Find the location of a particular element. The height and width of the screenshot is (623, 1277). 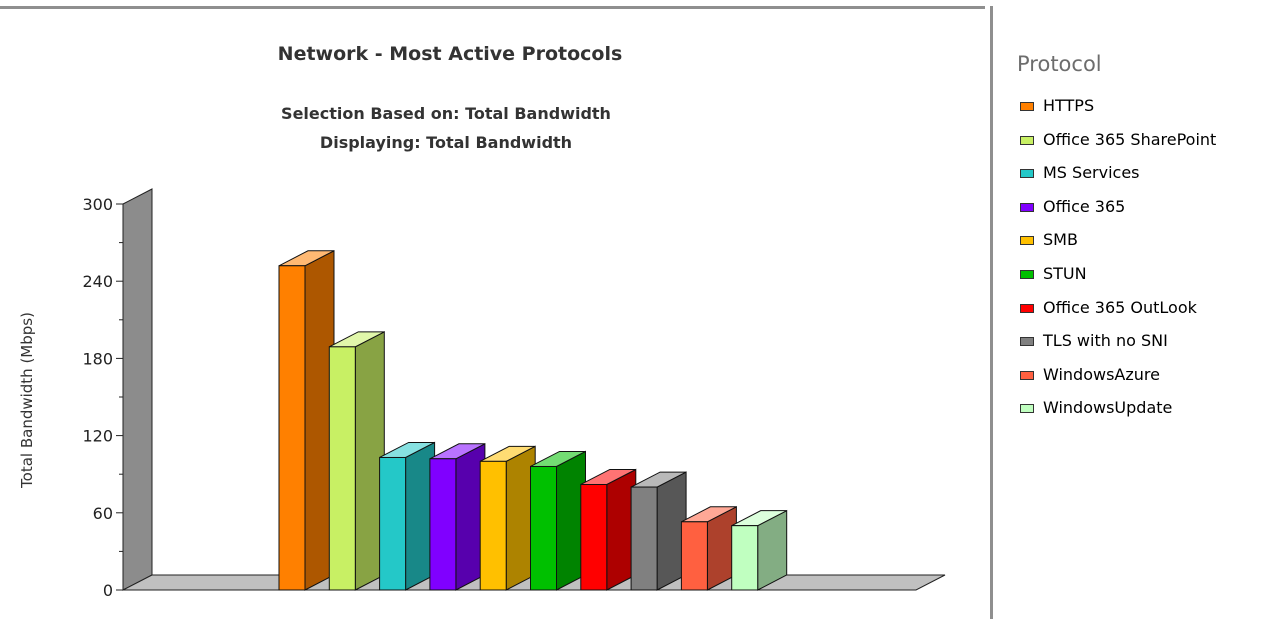

legend-border is located at coordinates (991, 312).